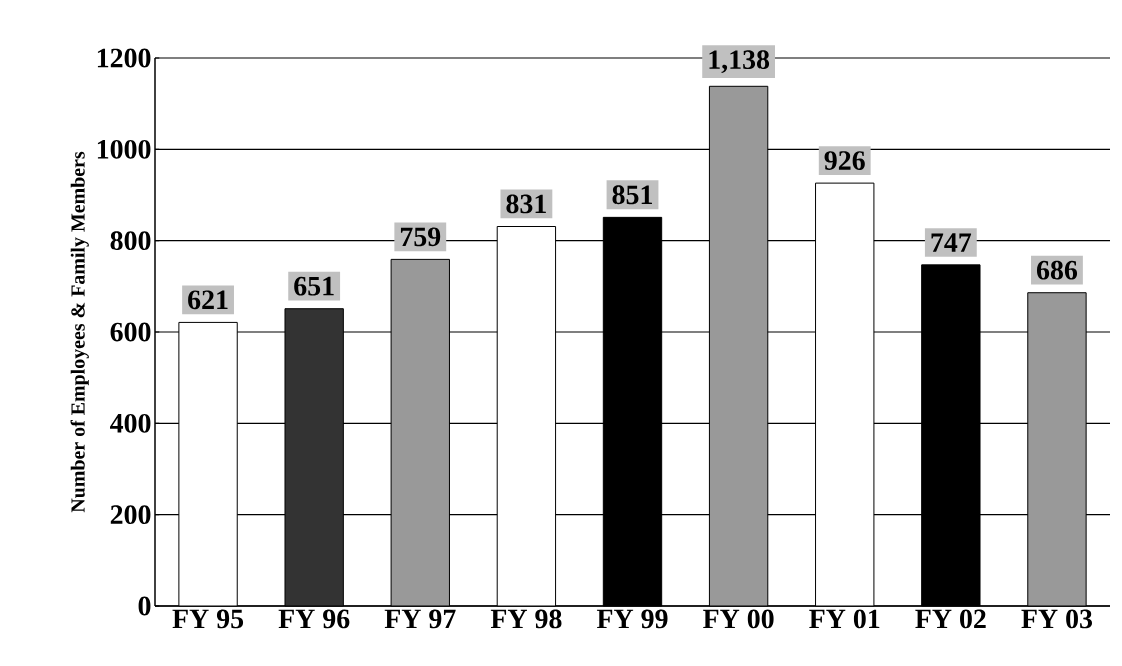 The height and width of the screenshot is (666, 1122). What do you see at coordinates (314, 619) in the screenshot?
I see `x-tick-label: FY 96` at bounding box center [314, 619].